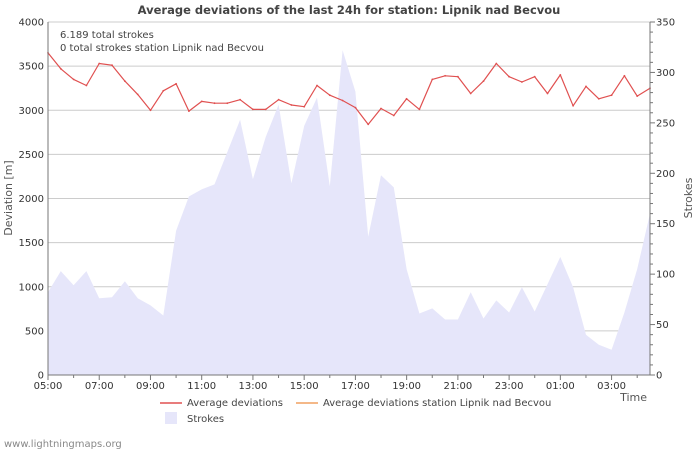 The image size is (700, 450). I want to click on legend-label-average-deviations: Average deviations, so click(235, 403).